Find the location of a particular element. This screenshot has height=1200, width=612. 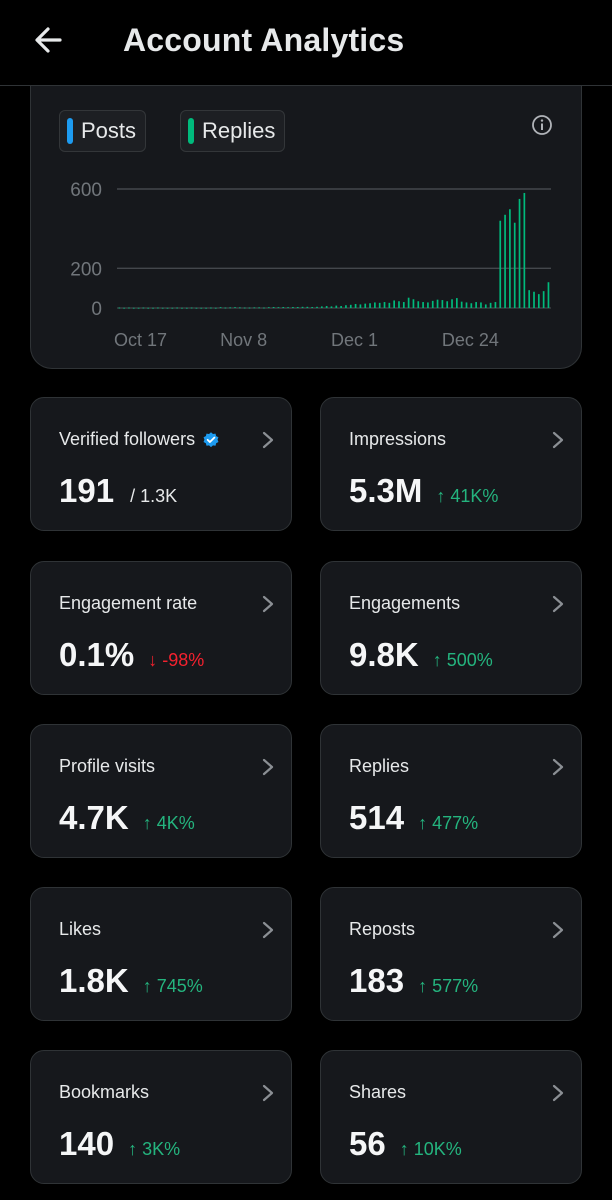

stat-label-text: Shares is located at coordinates (378, 1092).